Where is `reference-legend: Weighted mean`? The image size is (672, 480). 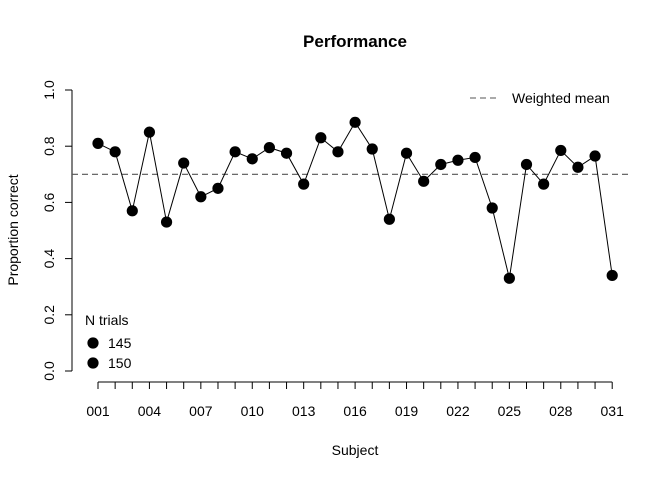
reference-legend: Weighted mean is located at coordinates (540, 98).